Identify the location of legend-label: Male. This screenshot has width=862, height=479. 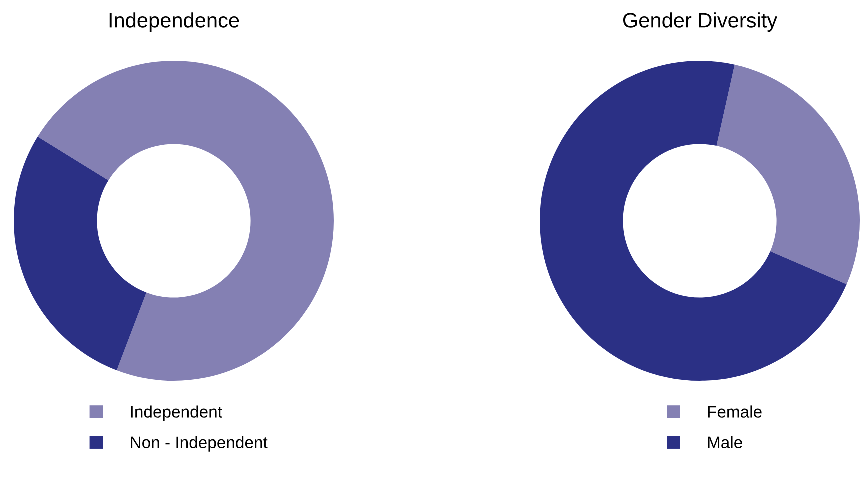
(725, 442).